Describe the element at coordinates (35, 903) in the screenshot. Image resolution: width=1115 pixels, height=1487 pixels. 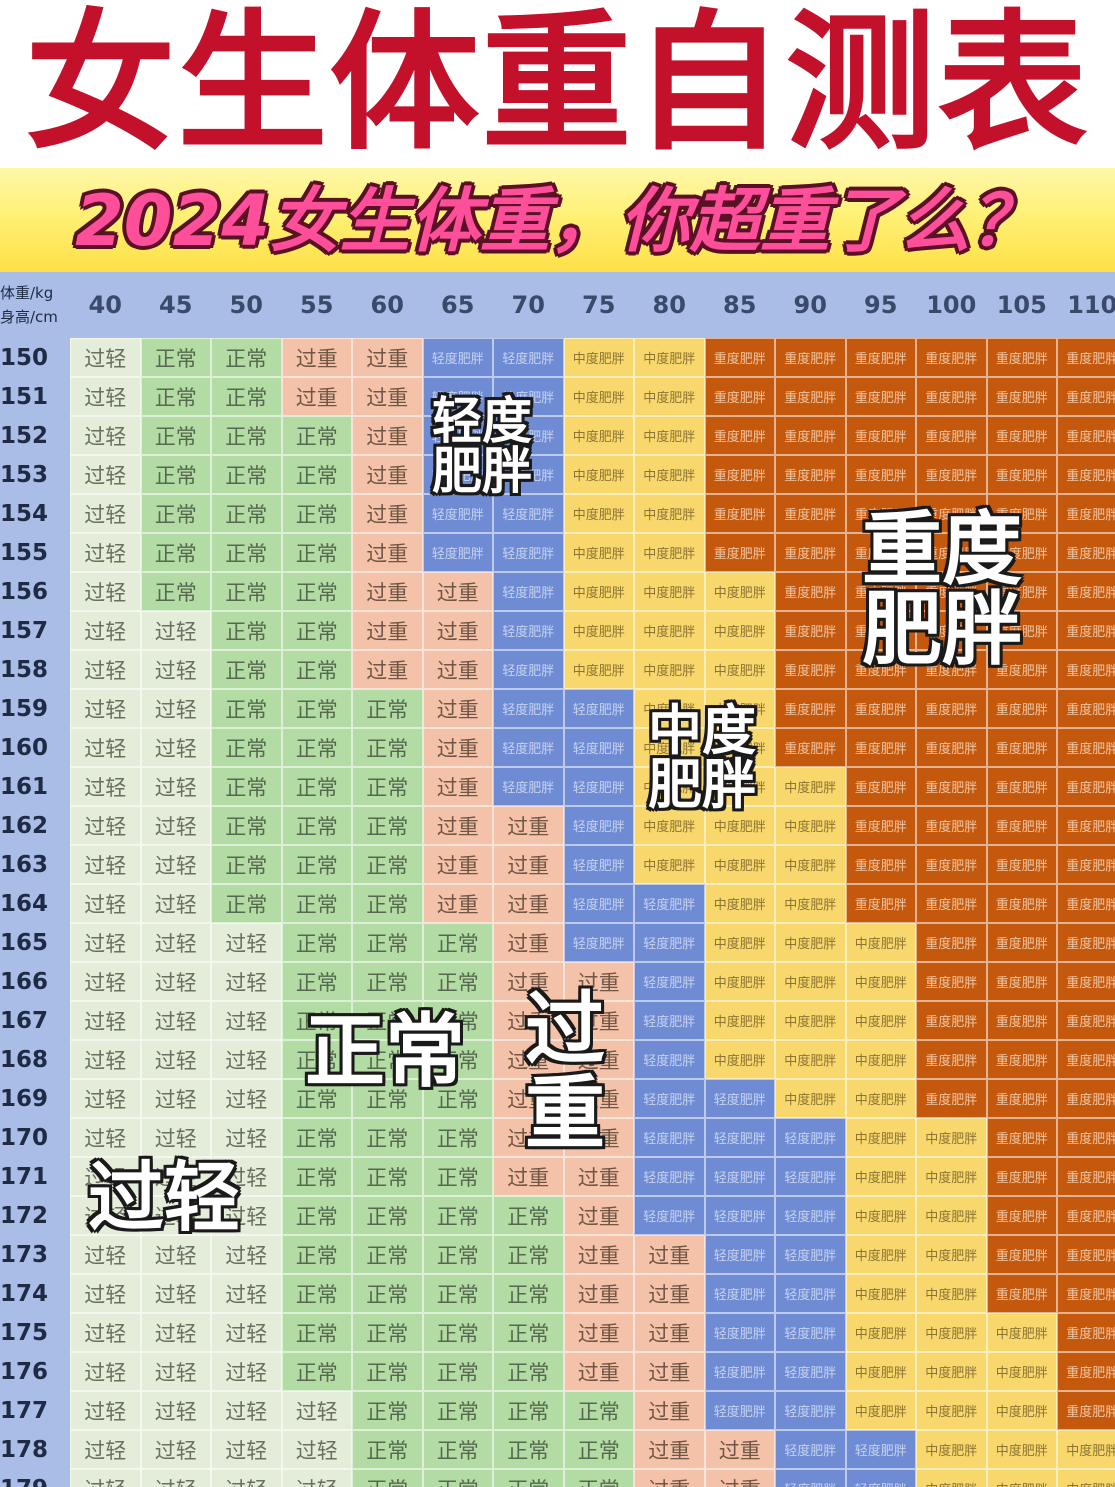
I see `height-label-164: 164` at that location.